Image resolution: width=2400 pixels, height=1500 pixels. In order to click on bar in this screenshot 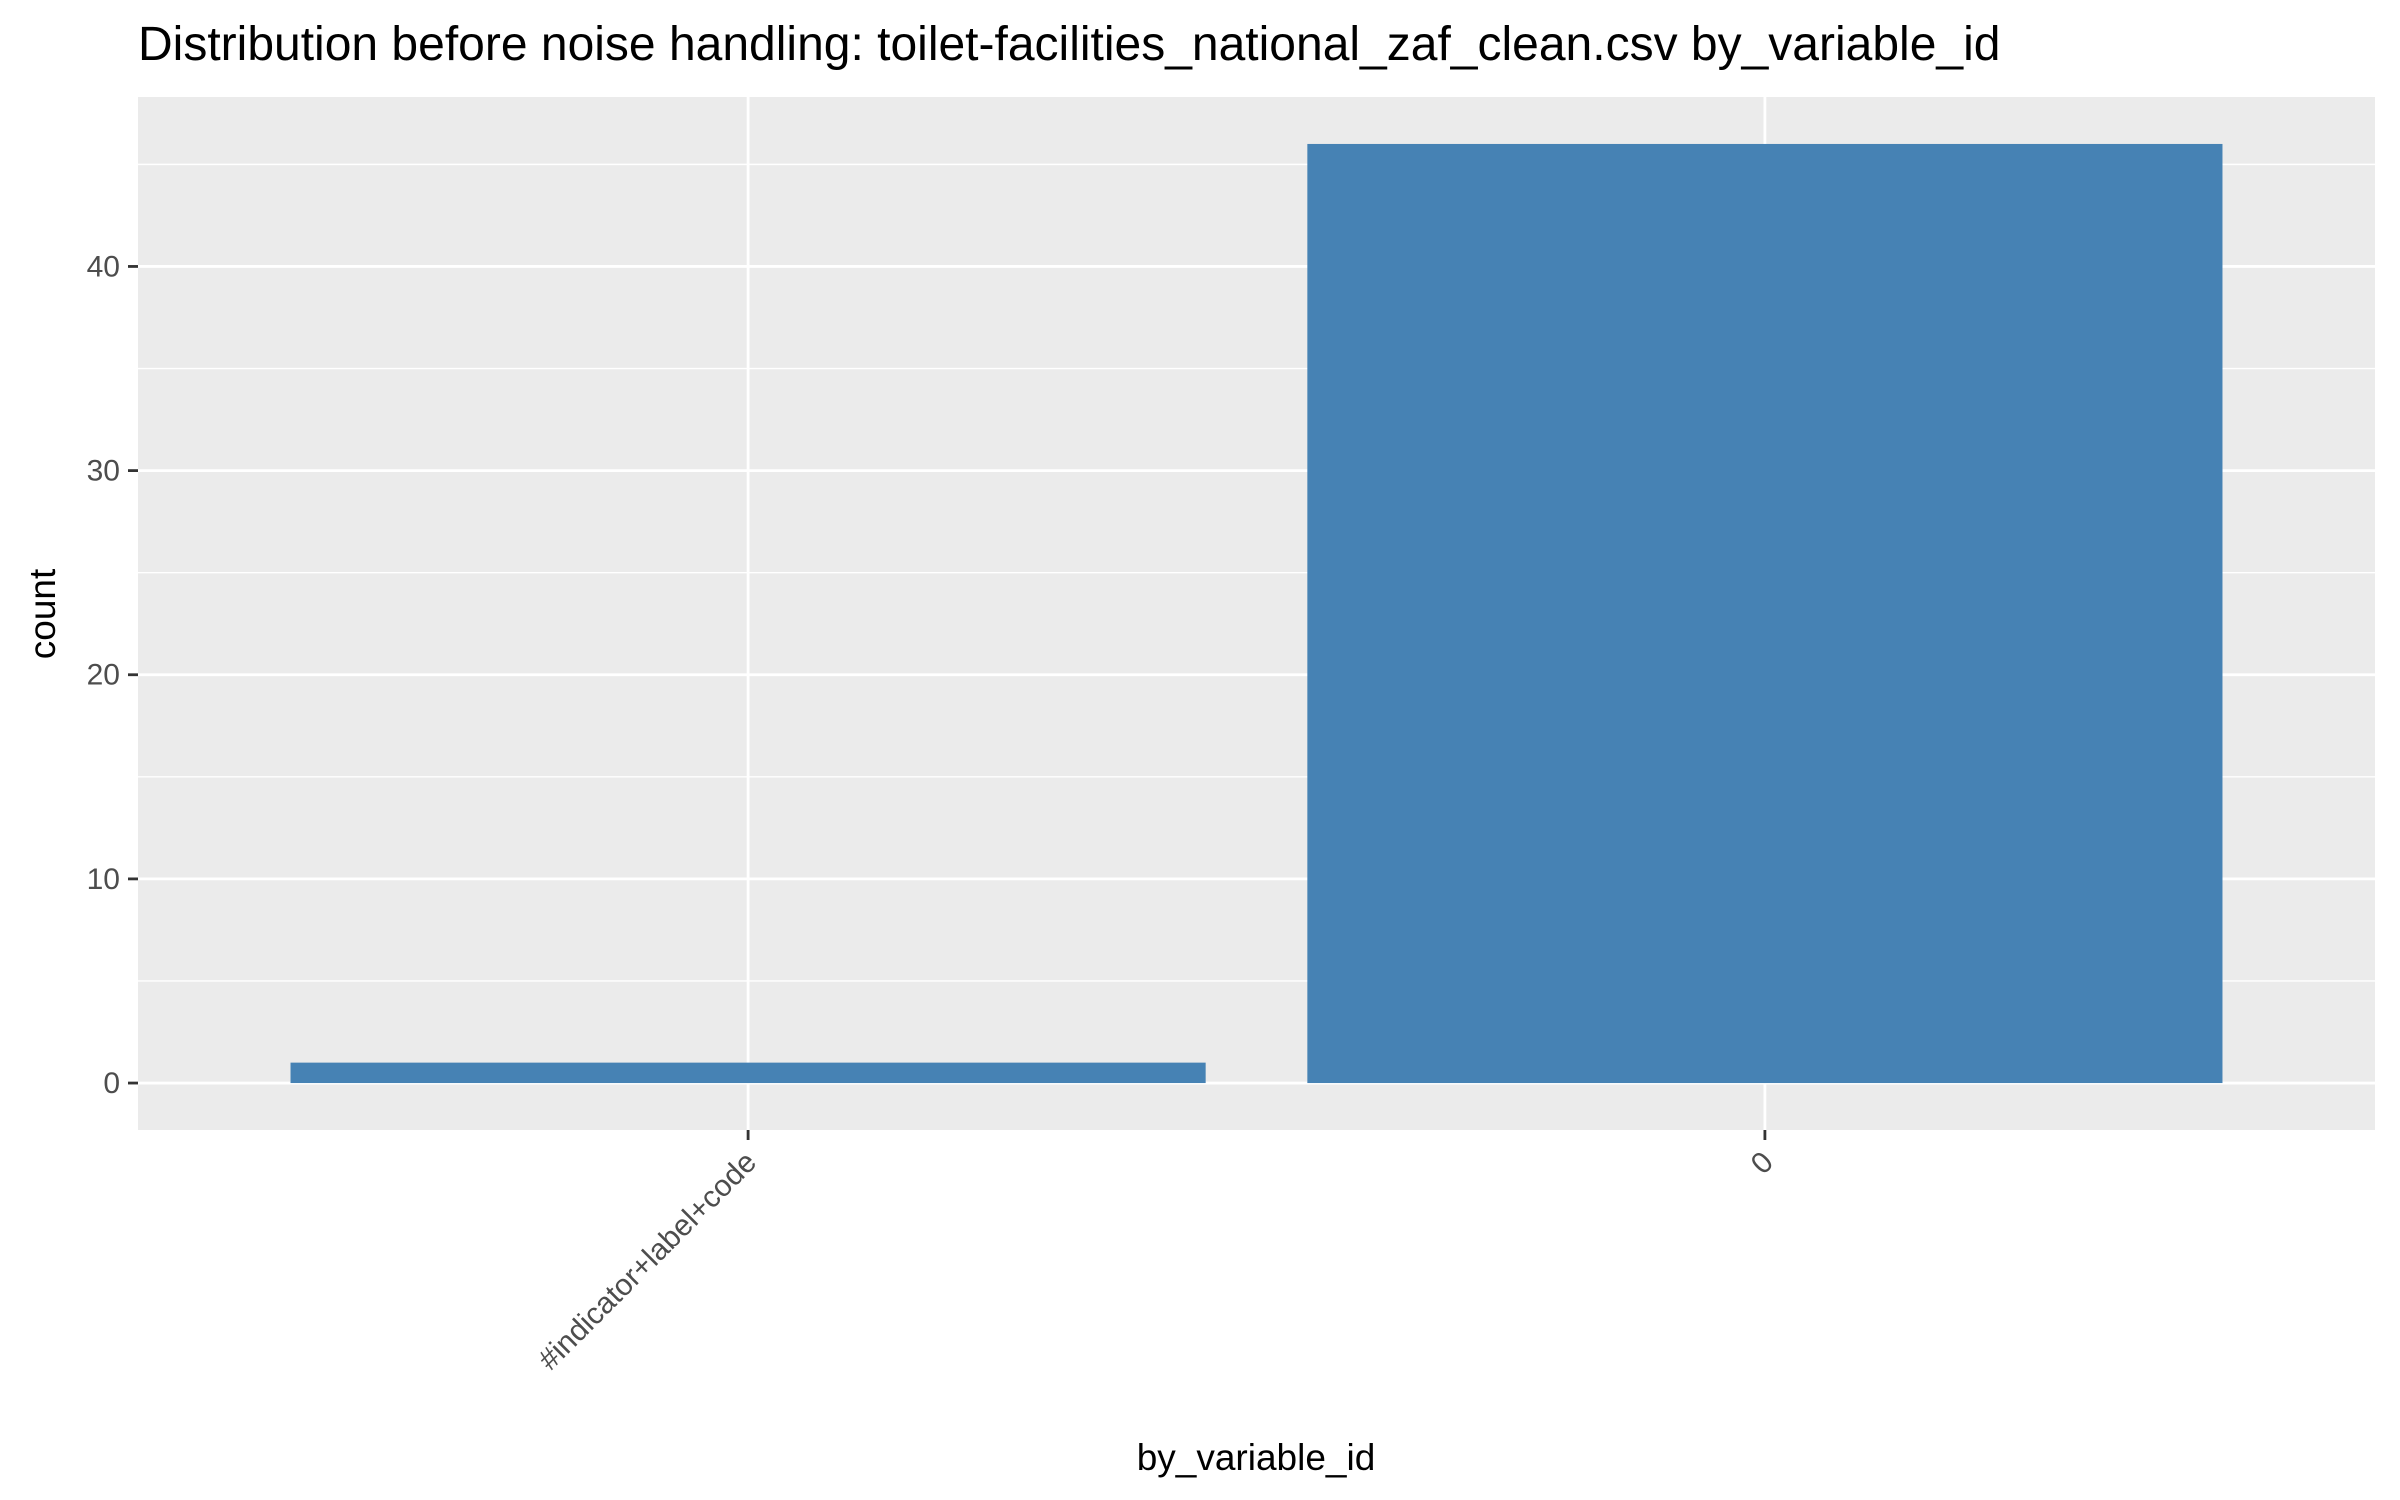, I will do `click(748, 1073)`.